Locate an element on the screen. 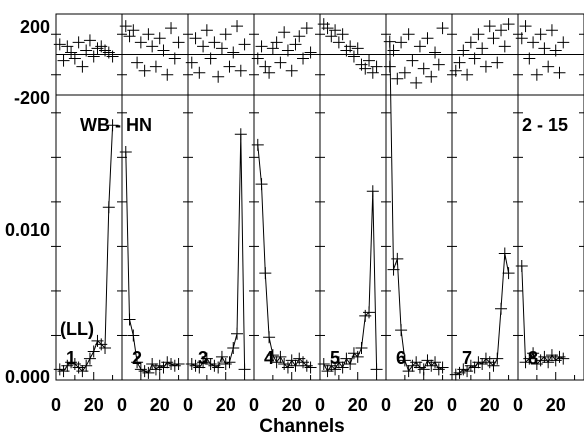  window-label: 6 is located at coordinates (401, 358).